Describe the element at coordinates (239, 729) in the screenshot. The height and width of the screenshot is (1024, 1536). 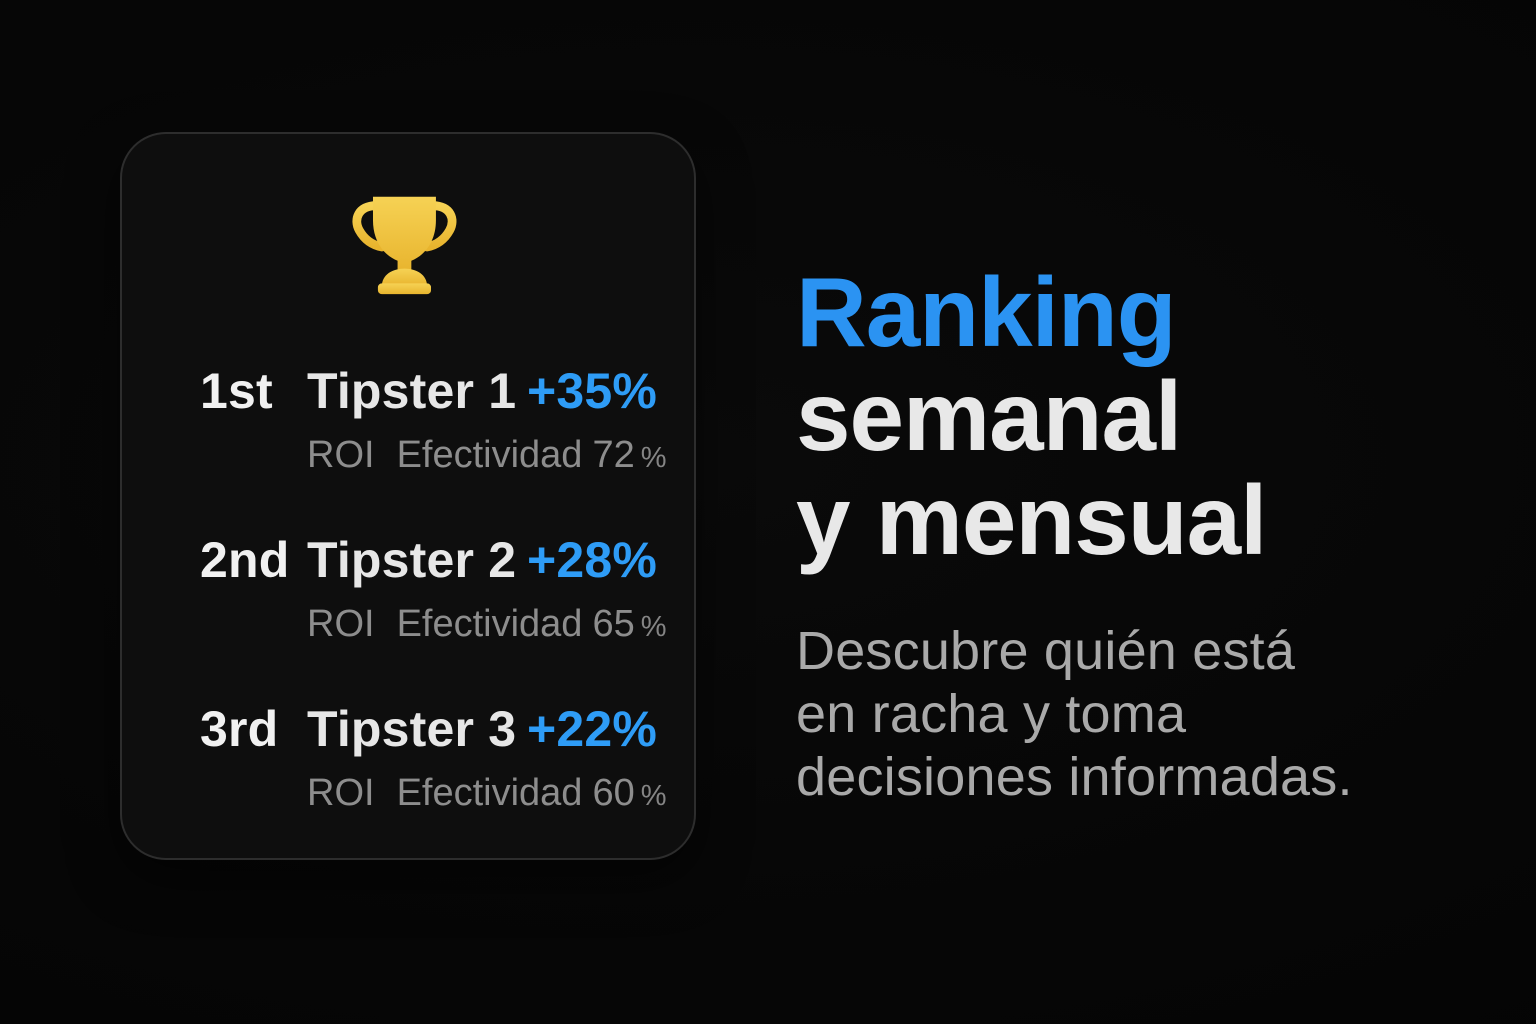
I see `rank-label: 3rd` at that location.